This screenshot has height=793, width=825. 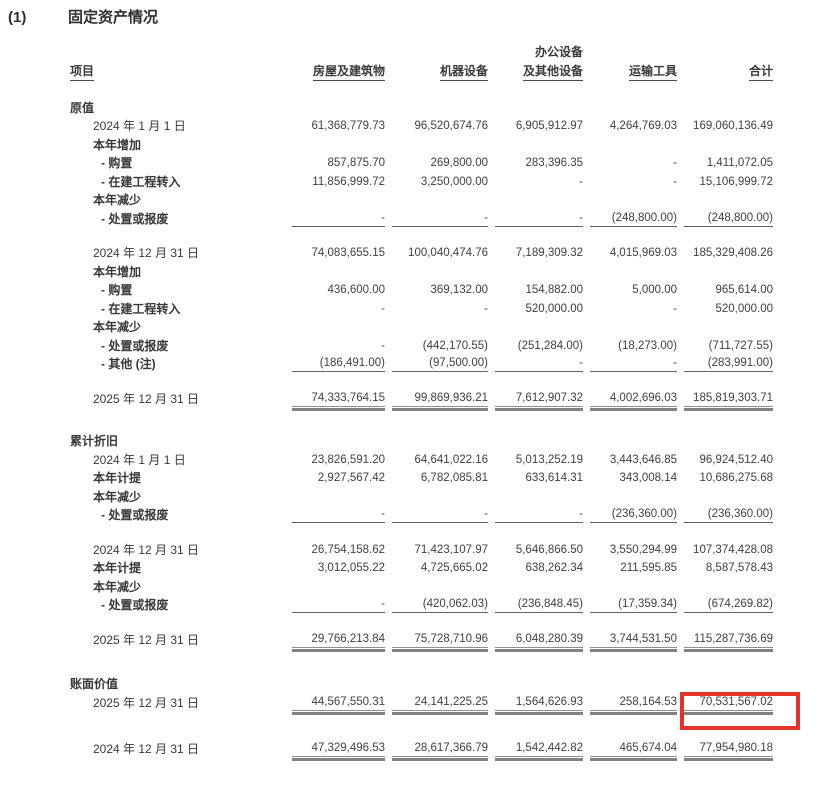 What do you see at coordinates (738, 710) in the screenshot?
I see `value-cell: 70,531,567.02` at bounding box center [738, 710].